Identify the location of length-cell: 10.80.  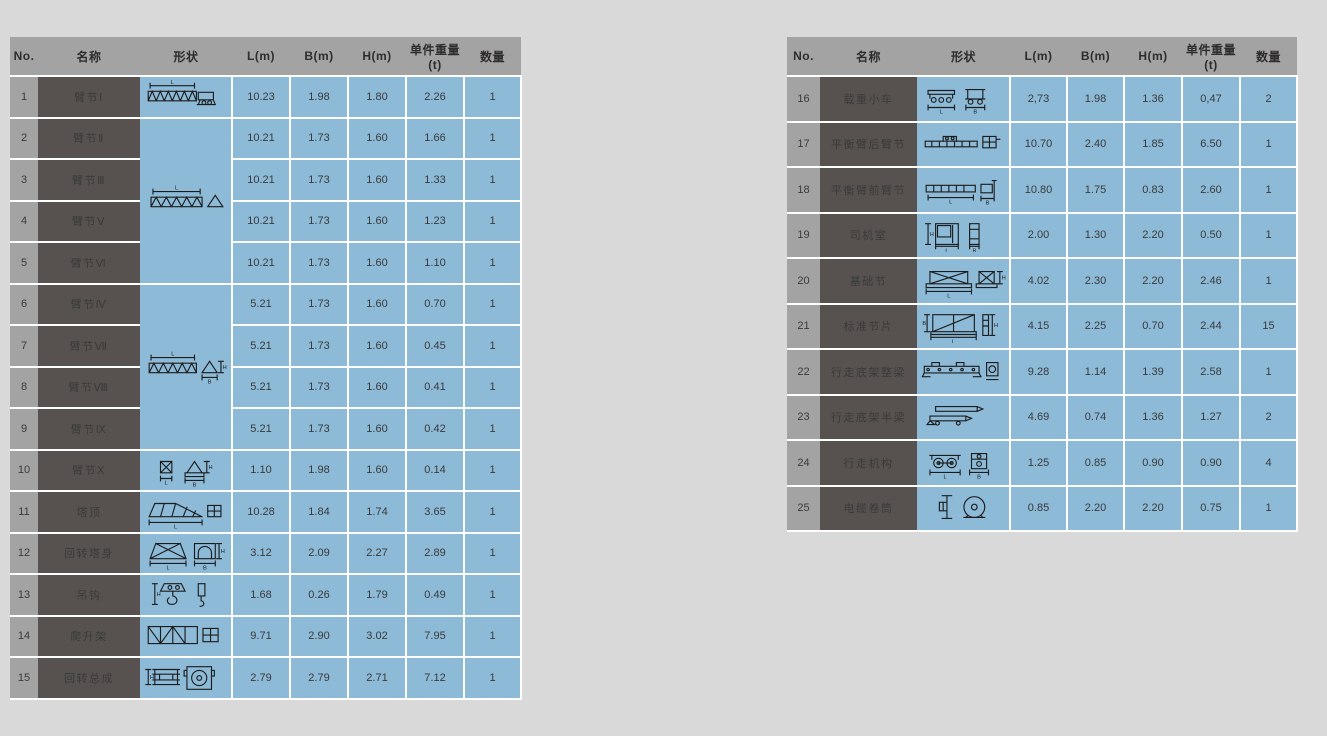
(1038, 189).